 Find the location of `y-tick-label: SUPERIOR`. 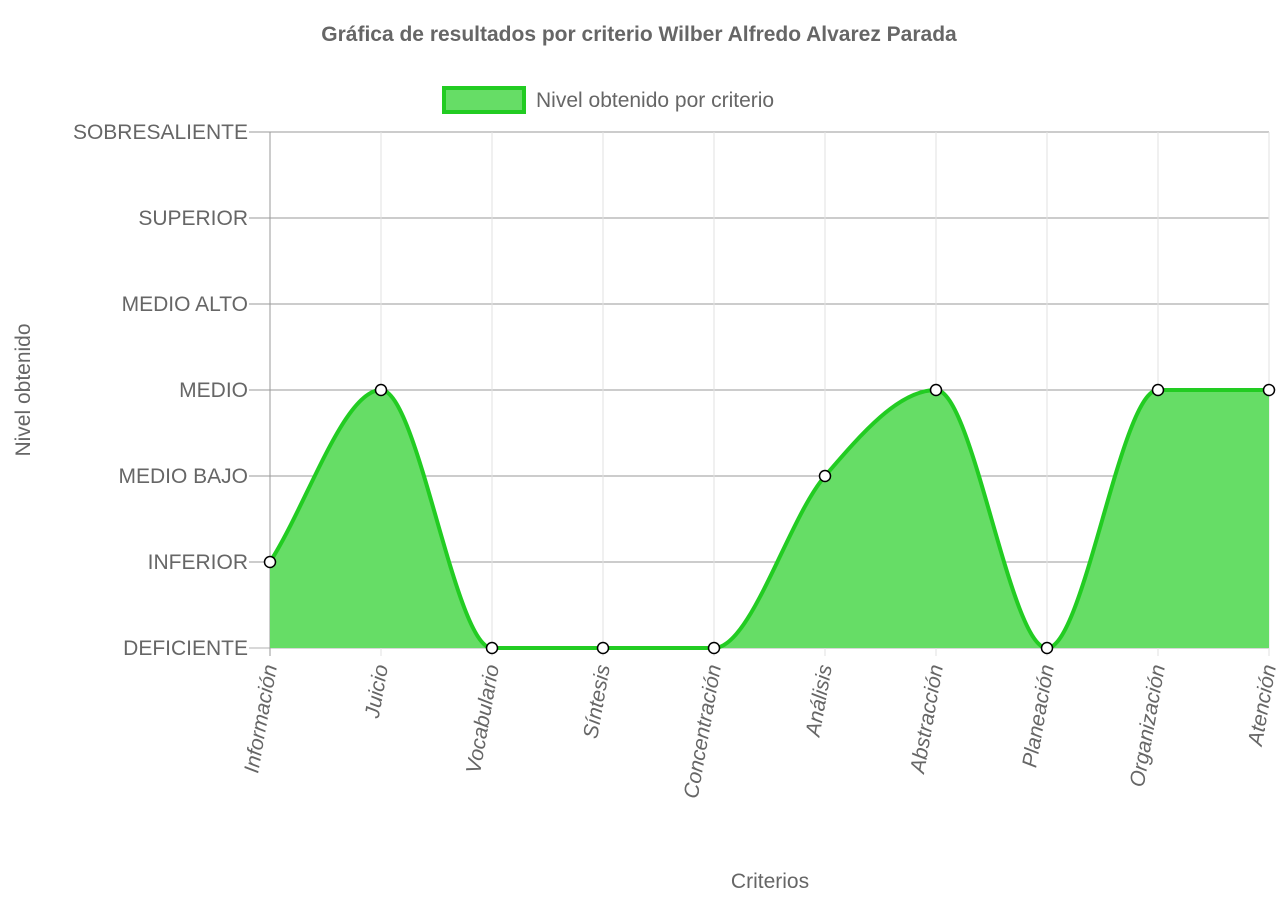

y-tick-label: SUPERIOR is located at coordinates (193, 218).